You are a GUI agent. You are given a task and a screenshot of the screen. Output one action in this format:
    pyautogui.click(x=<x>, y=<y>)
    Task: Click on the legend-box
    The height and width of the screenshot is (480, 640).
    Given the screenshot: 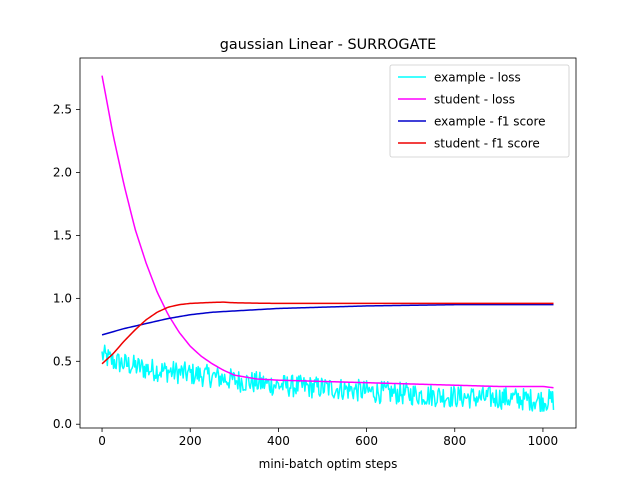 What is the action you would take?
    pyautogui.click(x=479, y=111)
    